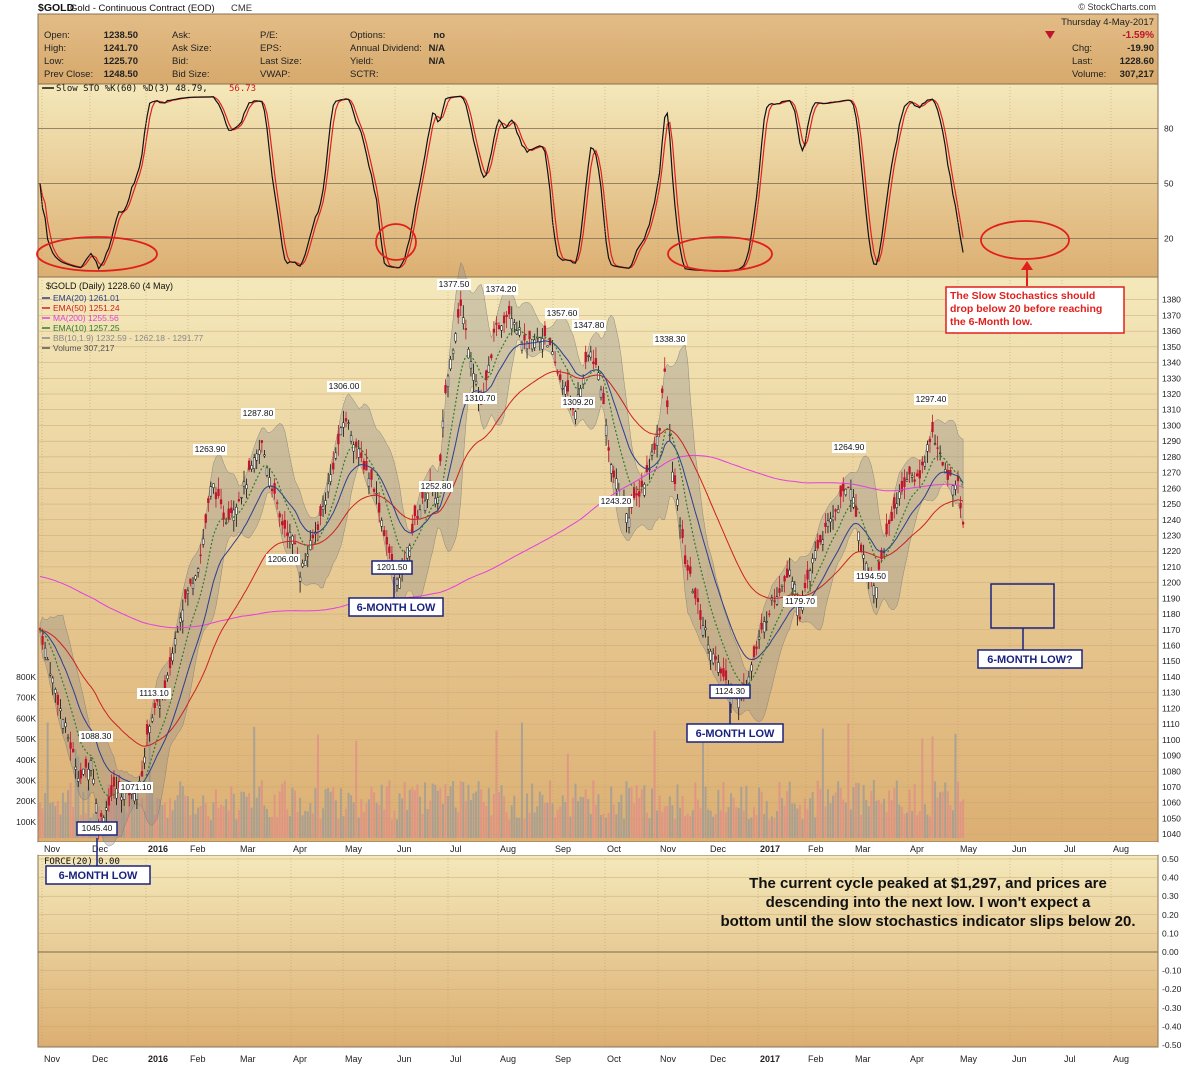  What do you see at coordinates (1121, 1059) in the screenshot?
I see `month-label: Aug` at bounding box center [1121, 1059].